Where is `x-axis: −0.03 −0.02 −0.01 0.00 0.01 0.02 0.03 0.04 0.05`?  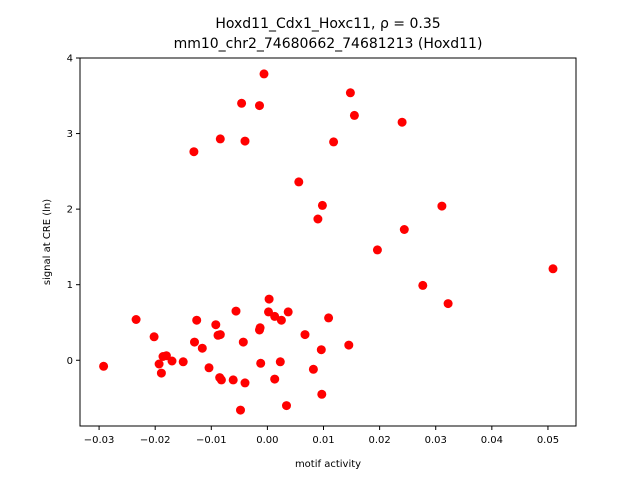 x-axis: −0.03 −0.02 −0.01 0.00 0.01 0.02 0.03 0.04 0.05 is located at coordinates (321, 436).